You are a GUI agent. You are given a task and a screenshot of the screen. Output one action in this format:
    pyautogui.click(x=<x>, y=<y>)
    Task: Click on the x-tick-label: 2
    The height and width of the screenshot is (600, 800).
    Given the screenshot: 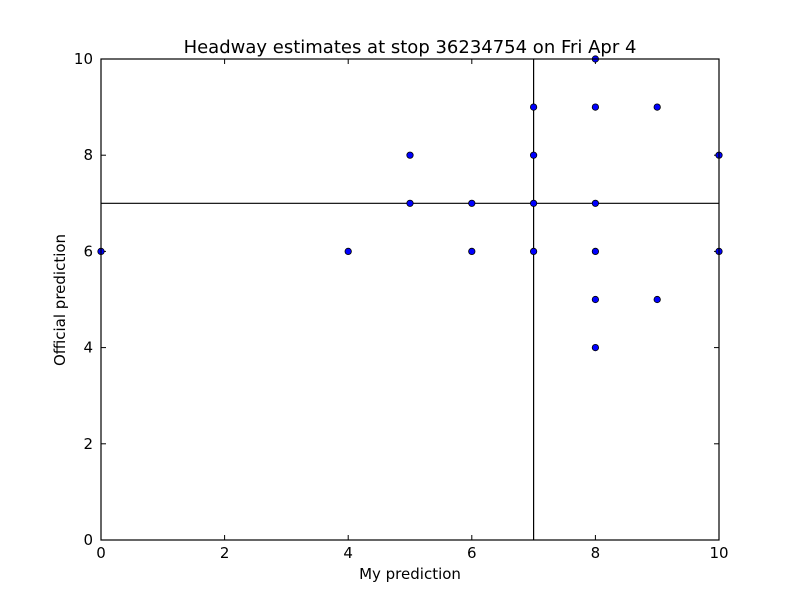 What is the action you would take?
    pyautogui.click(x=225, y=553)
    